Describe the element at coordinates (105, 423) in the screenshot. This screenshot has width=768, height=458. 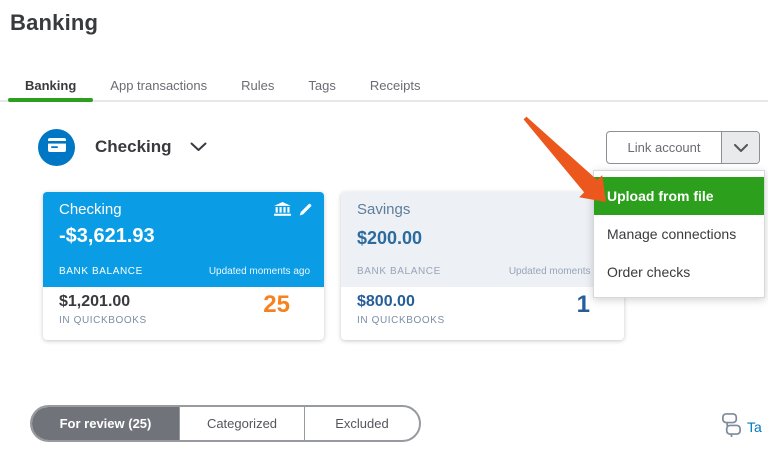
I see `filter-tab-for-review: For review (25)` at that location.